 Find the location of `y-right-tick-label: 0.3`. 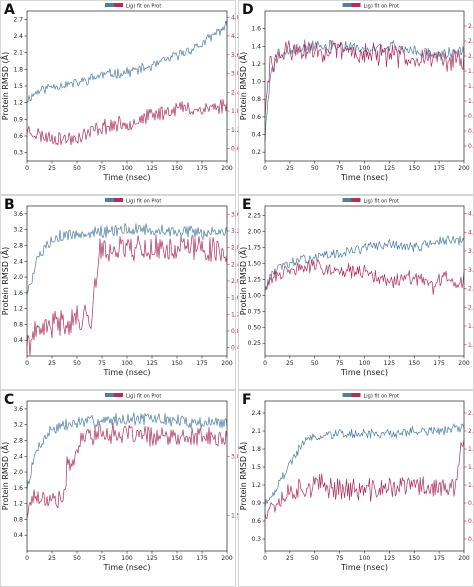

y-right-tick-label: 0.3 is located at coordinates (471, 146).